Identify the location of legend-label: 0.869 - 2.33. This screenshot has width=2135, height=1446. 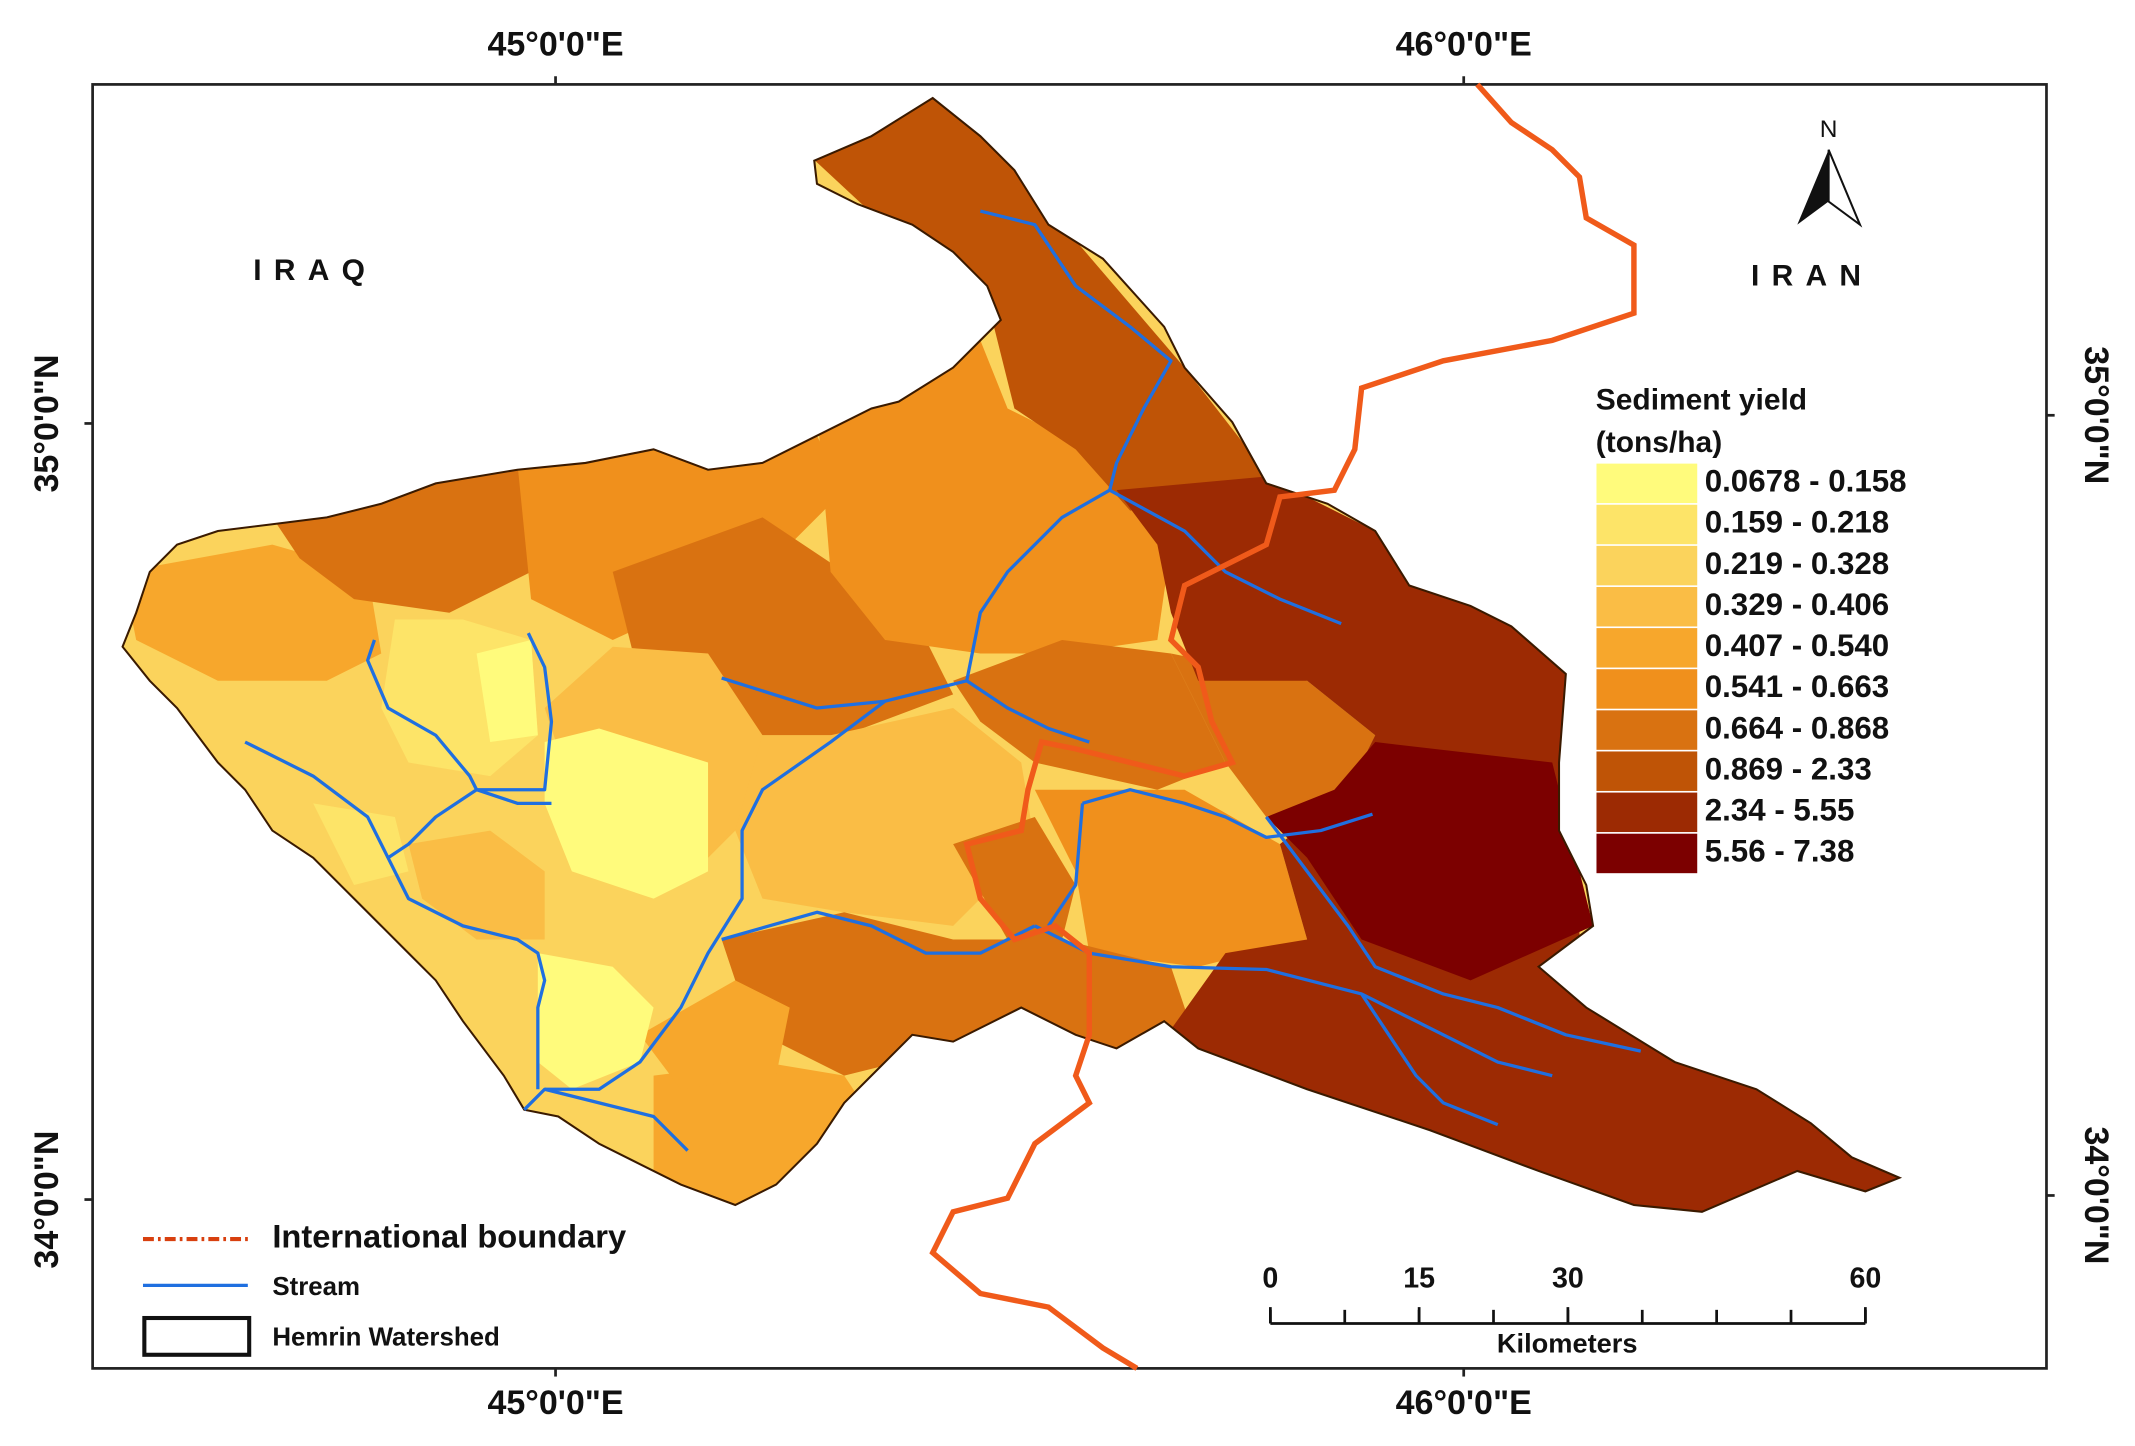
(1788, 768).